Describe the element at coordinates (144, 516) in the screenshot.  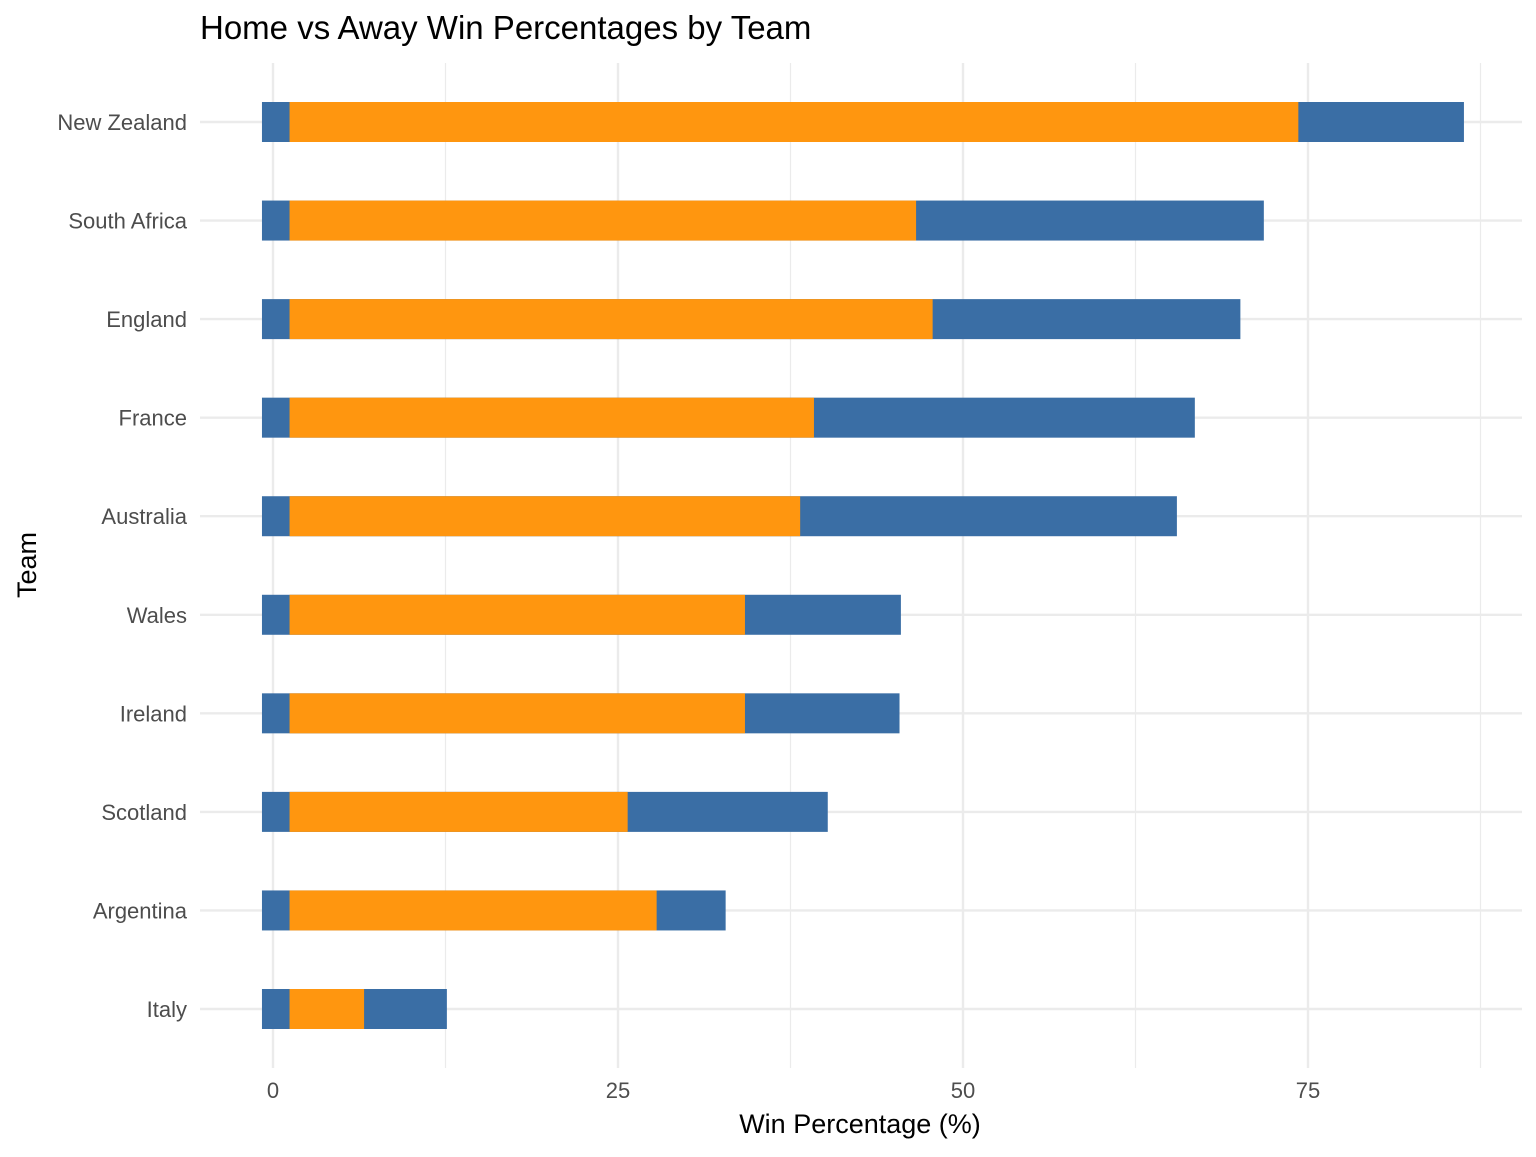
I see `y-tick-label: Australia` at that location.